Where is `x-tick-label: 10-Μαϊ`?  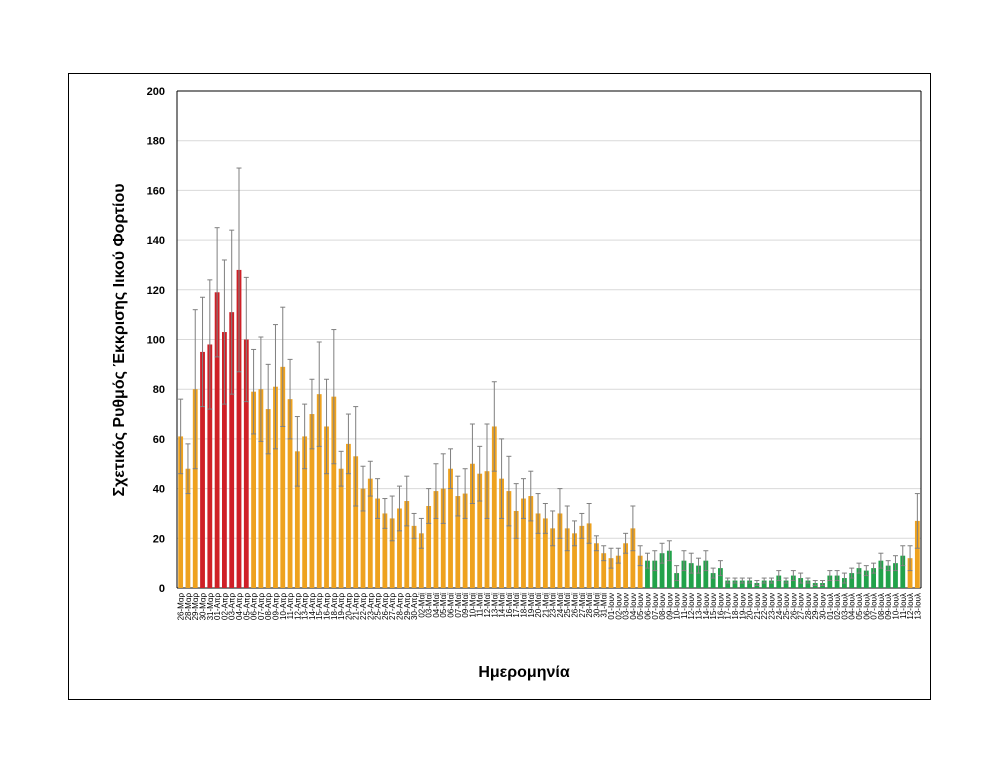
x-tick-label: 10-Μαϊ is located at coordinates (472, 605).